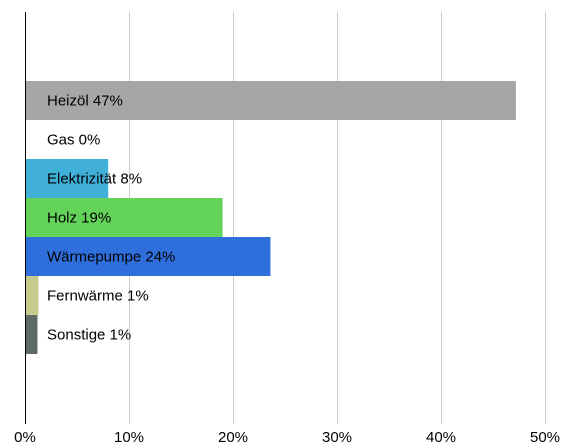  What do you see at coordinates (98, 296) in the screenshot?
I see `bar-label-fernwärme: Fernwärme 1%` at bounding box center [98, 296].